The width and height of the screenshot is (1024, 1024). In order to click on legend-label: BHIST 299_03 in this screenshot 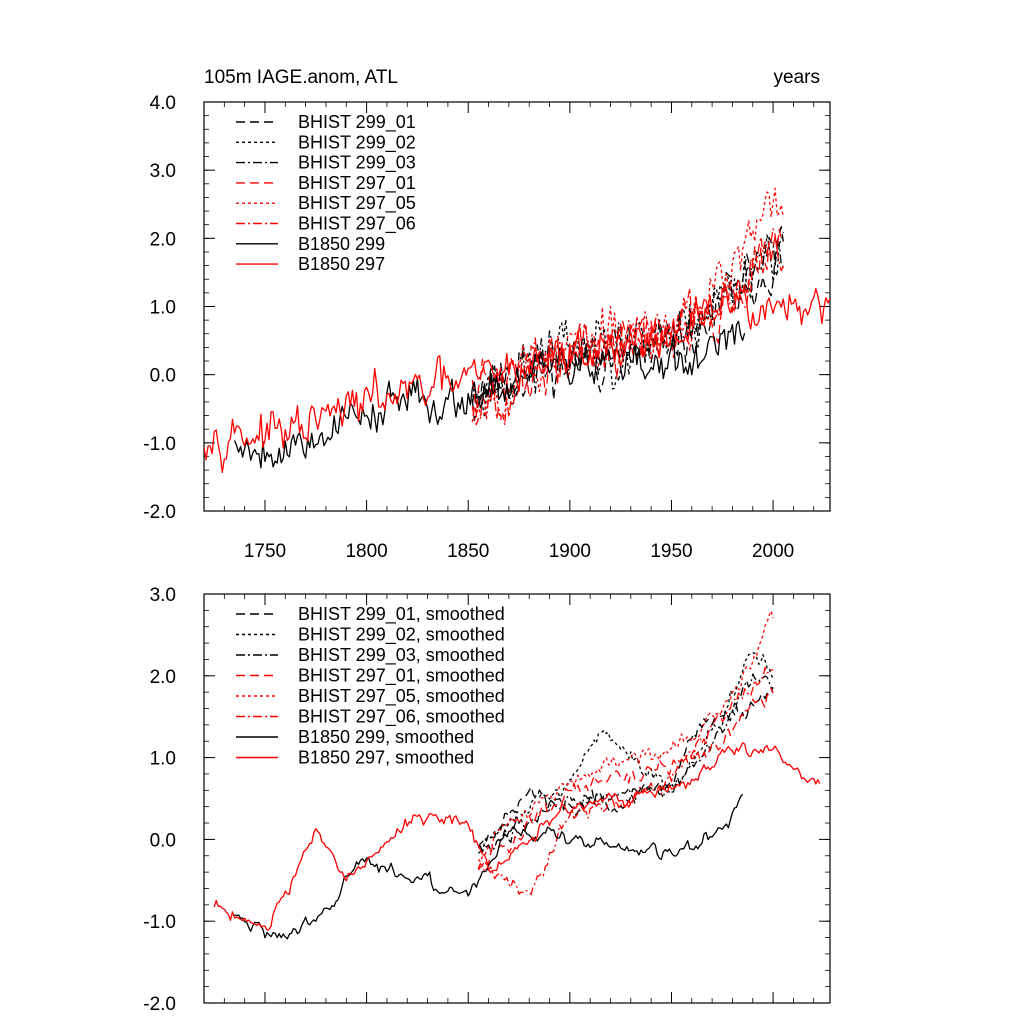, I will do `click(357, 163)`.